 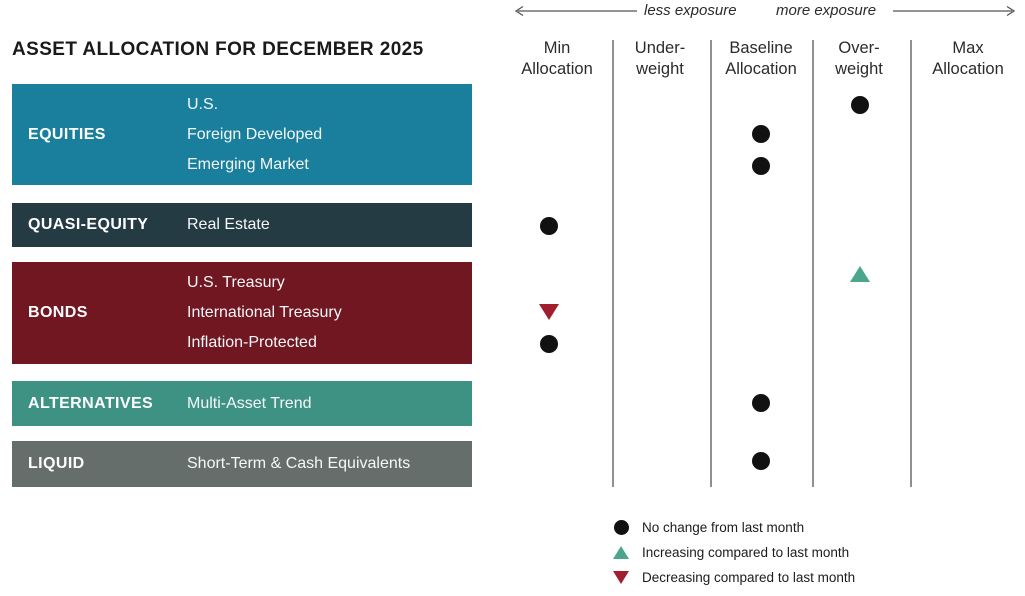 I want to click on legend-label: No change from last month, so click(x=723, y=527).